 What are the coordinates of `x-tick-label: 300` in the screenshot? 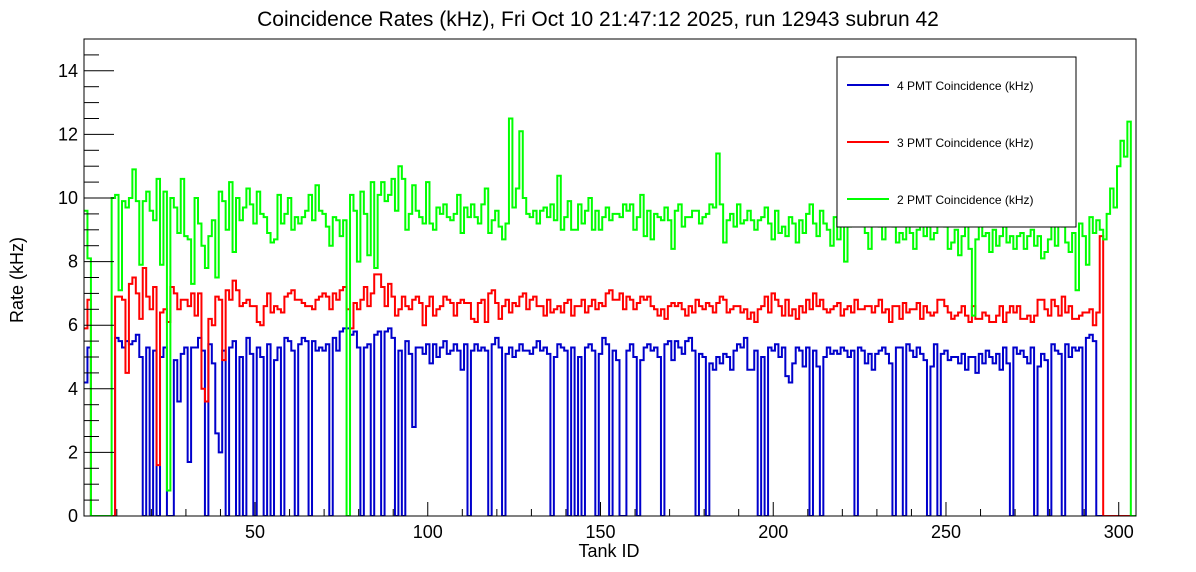 It's located at (1119, 532).